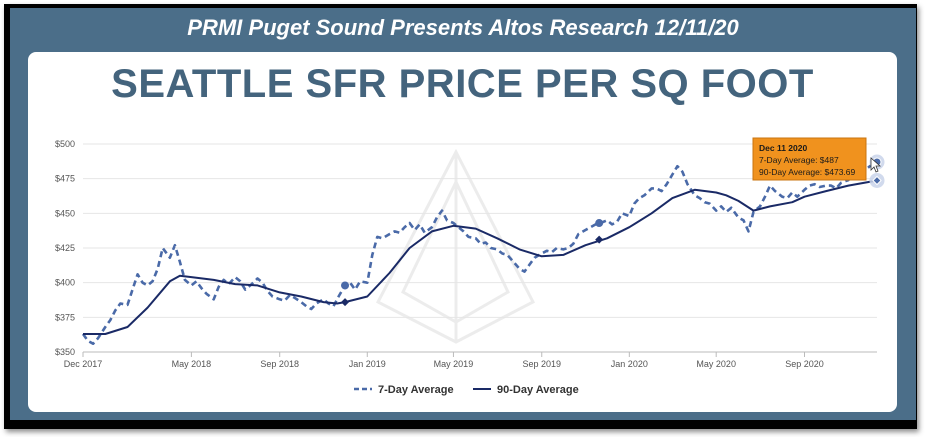 This screenshot has width=925, height=437. Describe the element at coordinates (466, 390) in the screenshot. I see `chart-legend: 7-Day Average 90-Day Average` at that location.